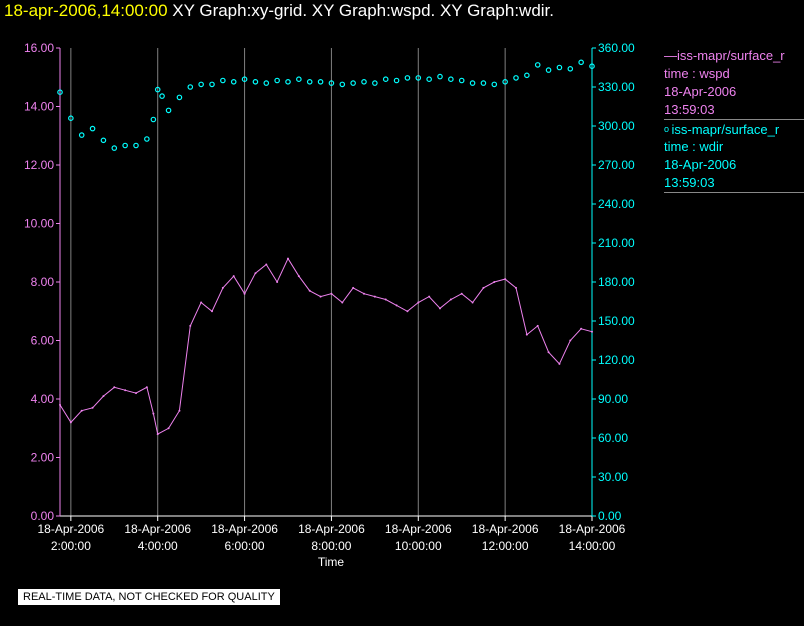  What do you see at coordinates (331, 546) in the screenshot?
I see `x-tick-label-time: 8:00:00` at bounding box center [331, 546].